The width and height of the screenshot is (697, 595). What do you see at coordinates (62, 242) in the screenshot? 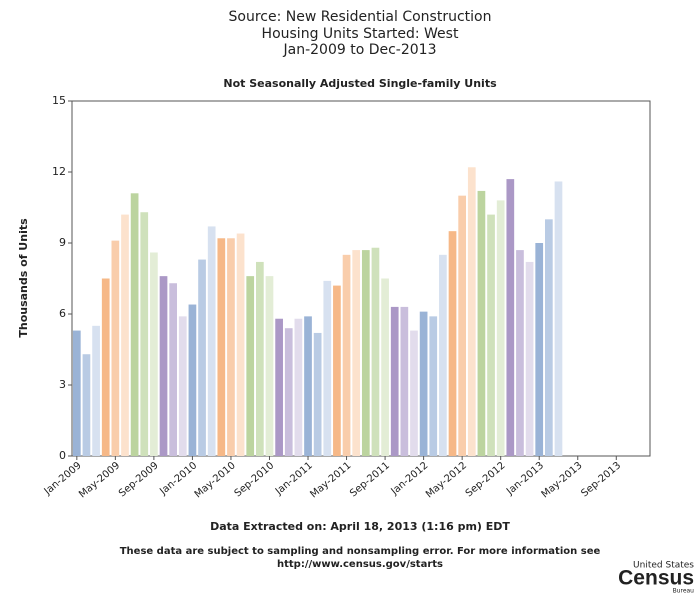
I see `y-tick-label: 9` at bounding box center [62, 242].